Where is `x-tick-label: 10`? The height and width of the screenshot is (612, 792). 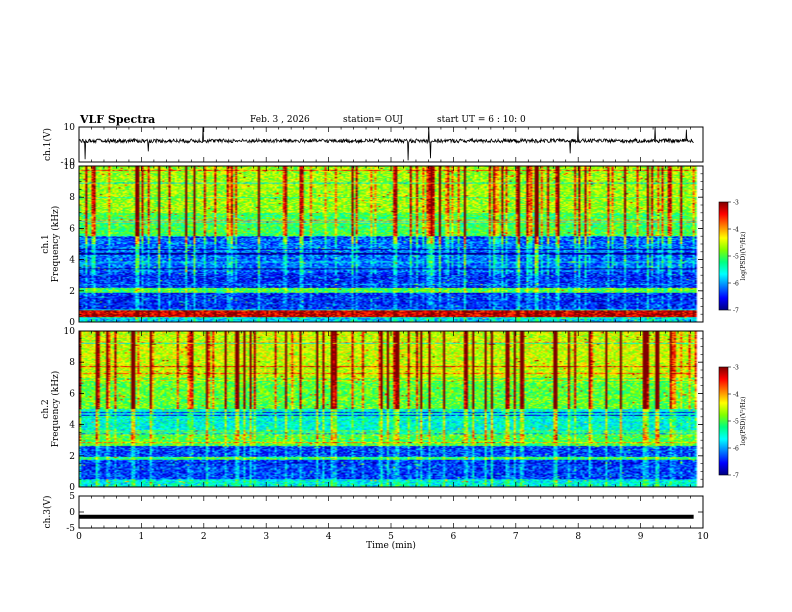
x-tick-label: 10 is located at coordinates (703, 537).